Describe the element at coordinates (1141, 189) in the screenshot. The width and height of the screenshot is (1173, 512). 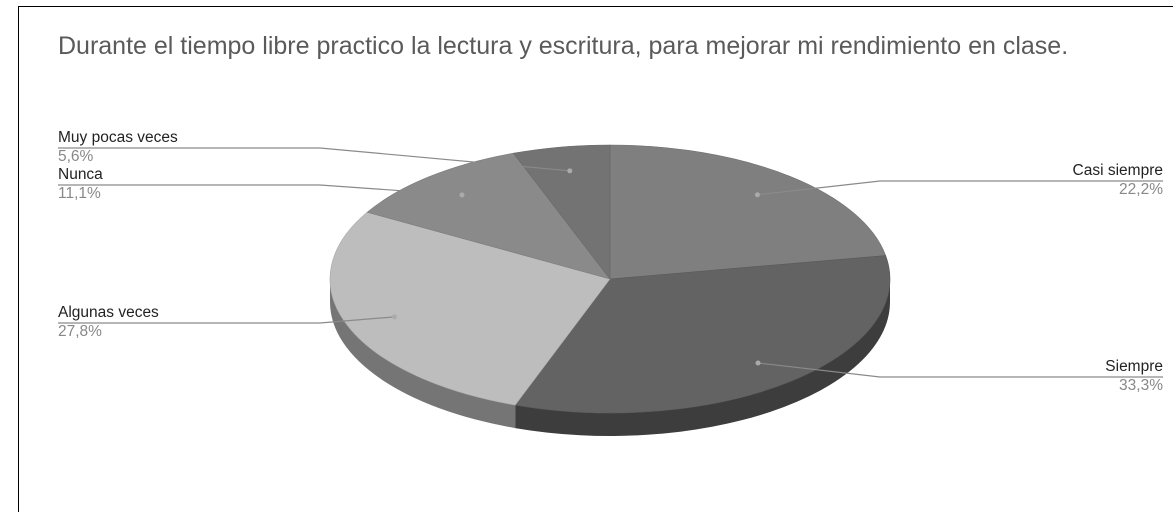
I see `slice-value-label: 22,2%` at that location.